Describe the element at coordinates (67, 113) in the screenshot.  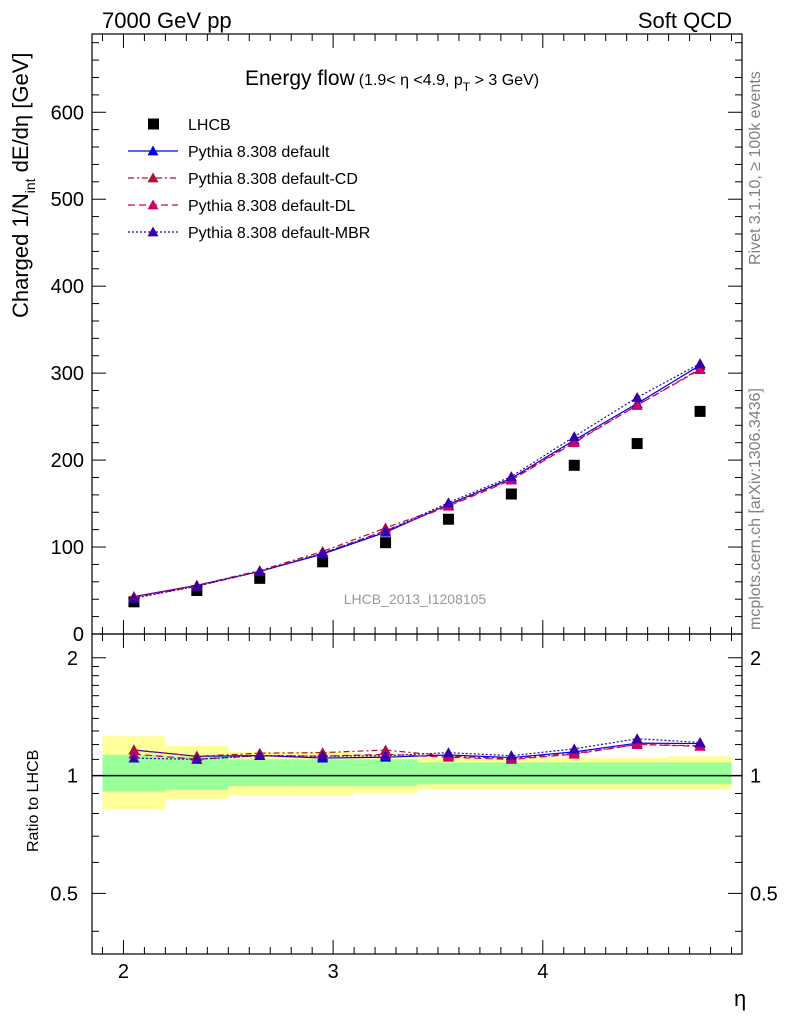
I see `y-tick-label-6: 600` at that location.